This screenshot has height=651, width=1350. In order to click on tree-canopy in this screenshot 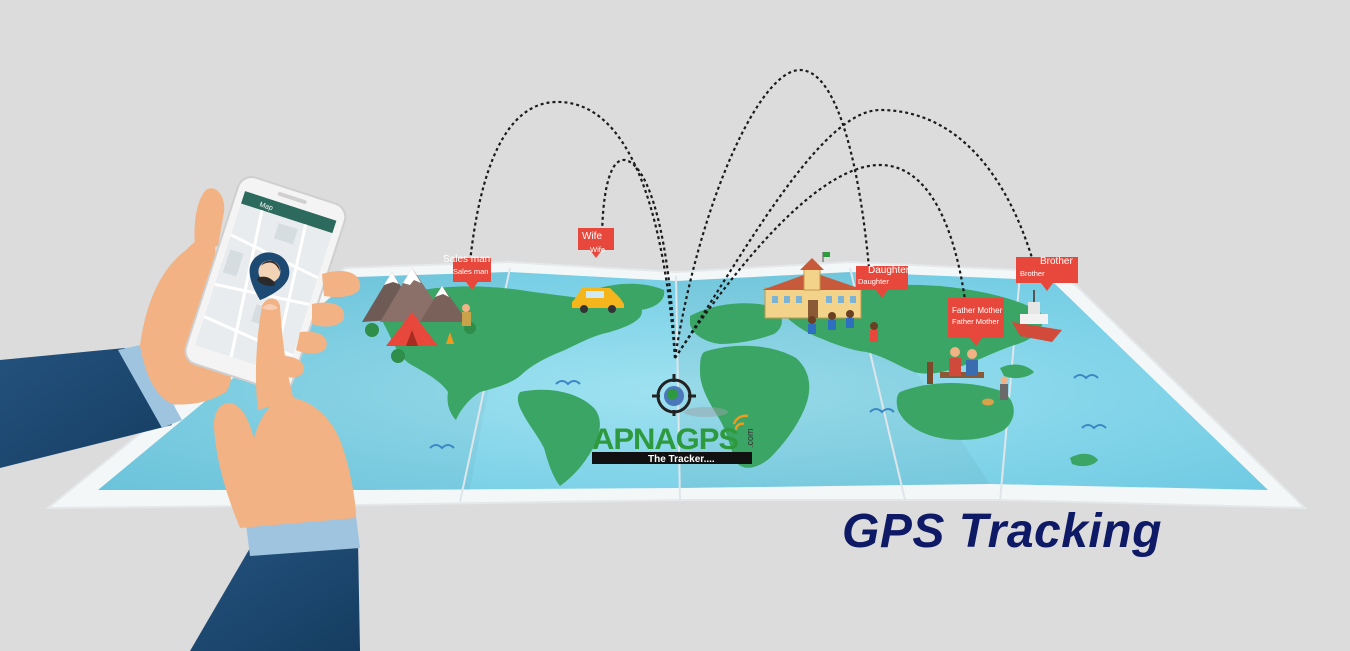, I will do `click(930, 350)`.